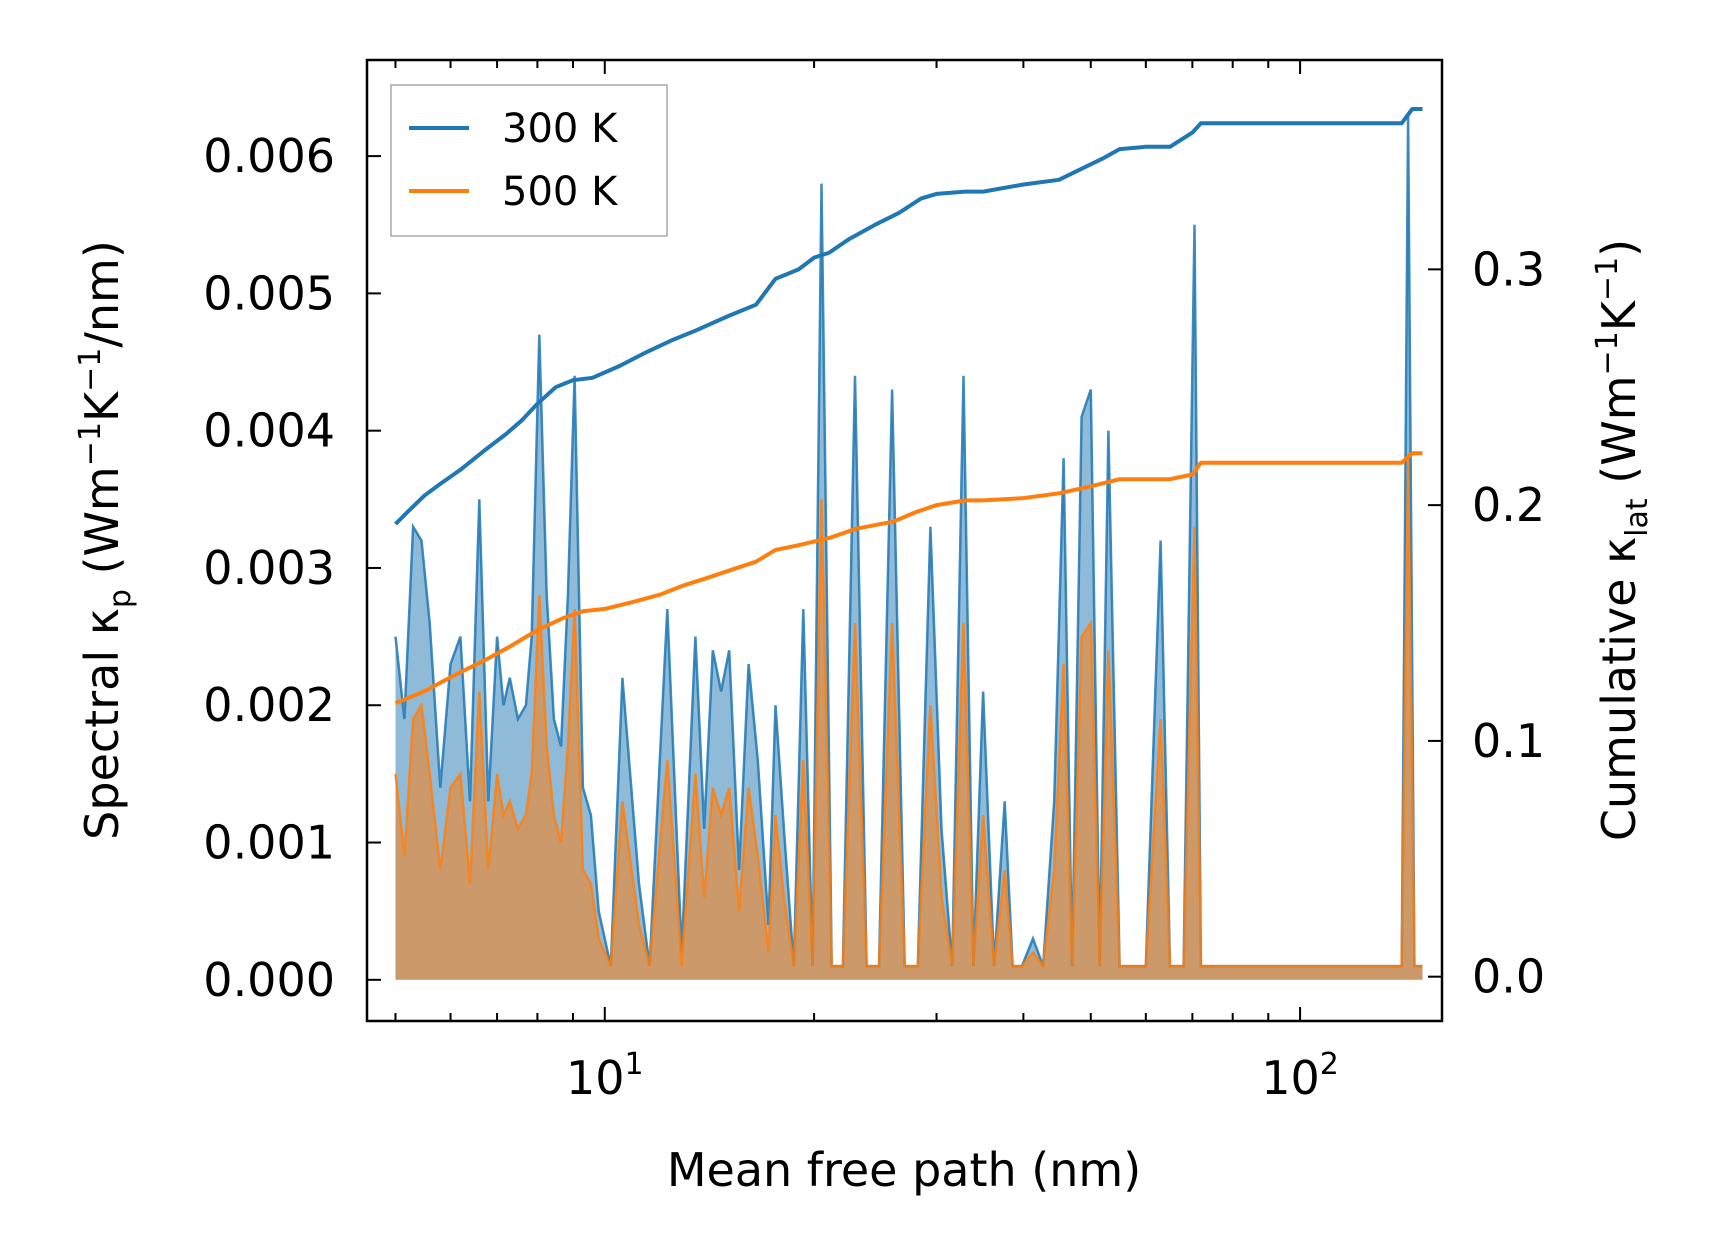  I want to click on y-axis-title-left: Spectral κp (Wm−1K−1/nm), so click(105, 540).